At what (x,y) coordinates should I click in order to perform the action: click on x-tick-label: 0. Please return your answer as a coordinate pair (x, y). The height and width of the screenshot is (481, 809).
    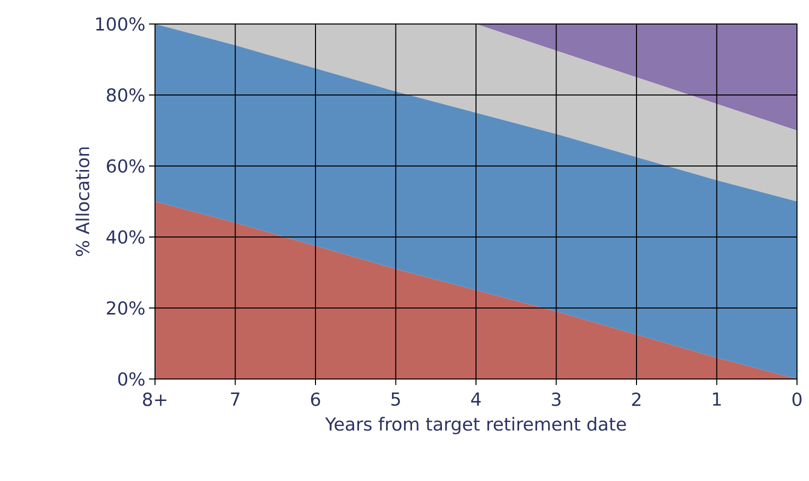
    Looking at the image, I should click on (797, 399).